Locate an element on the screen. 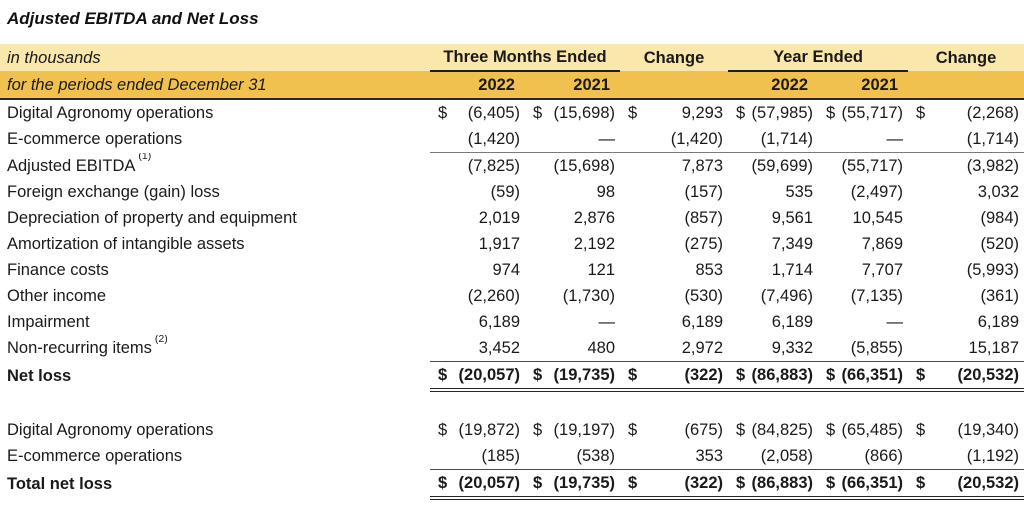  cell-amount: 3,032 is located at coordinates (998, 192).